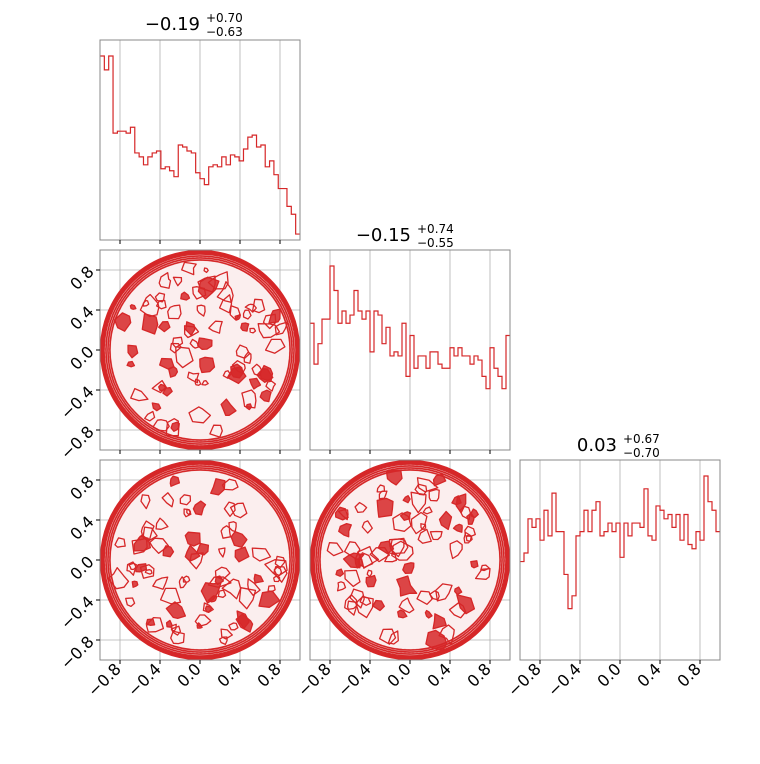 The width and height of the screenshot is (760, 764). Describe the element at coordinates (172, 24) in the screenshot. I see `title-param-1: −0.19` at that location.